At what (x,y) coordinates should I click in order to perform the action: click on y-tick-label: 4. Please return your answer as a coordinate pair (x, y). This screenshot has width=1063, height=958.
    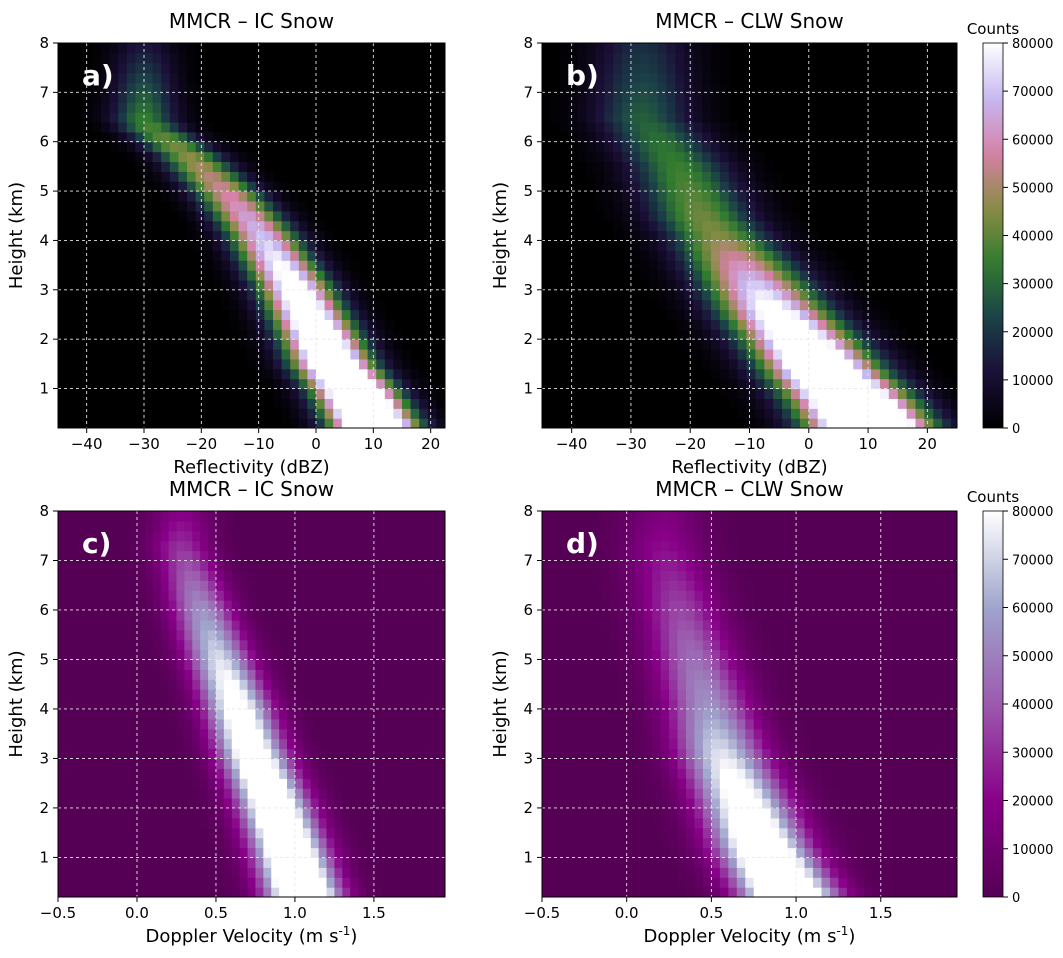
    Looking at the image, I should click on (44, 240).